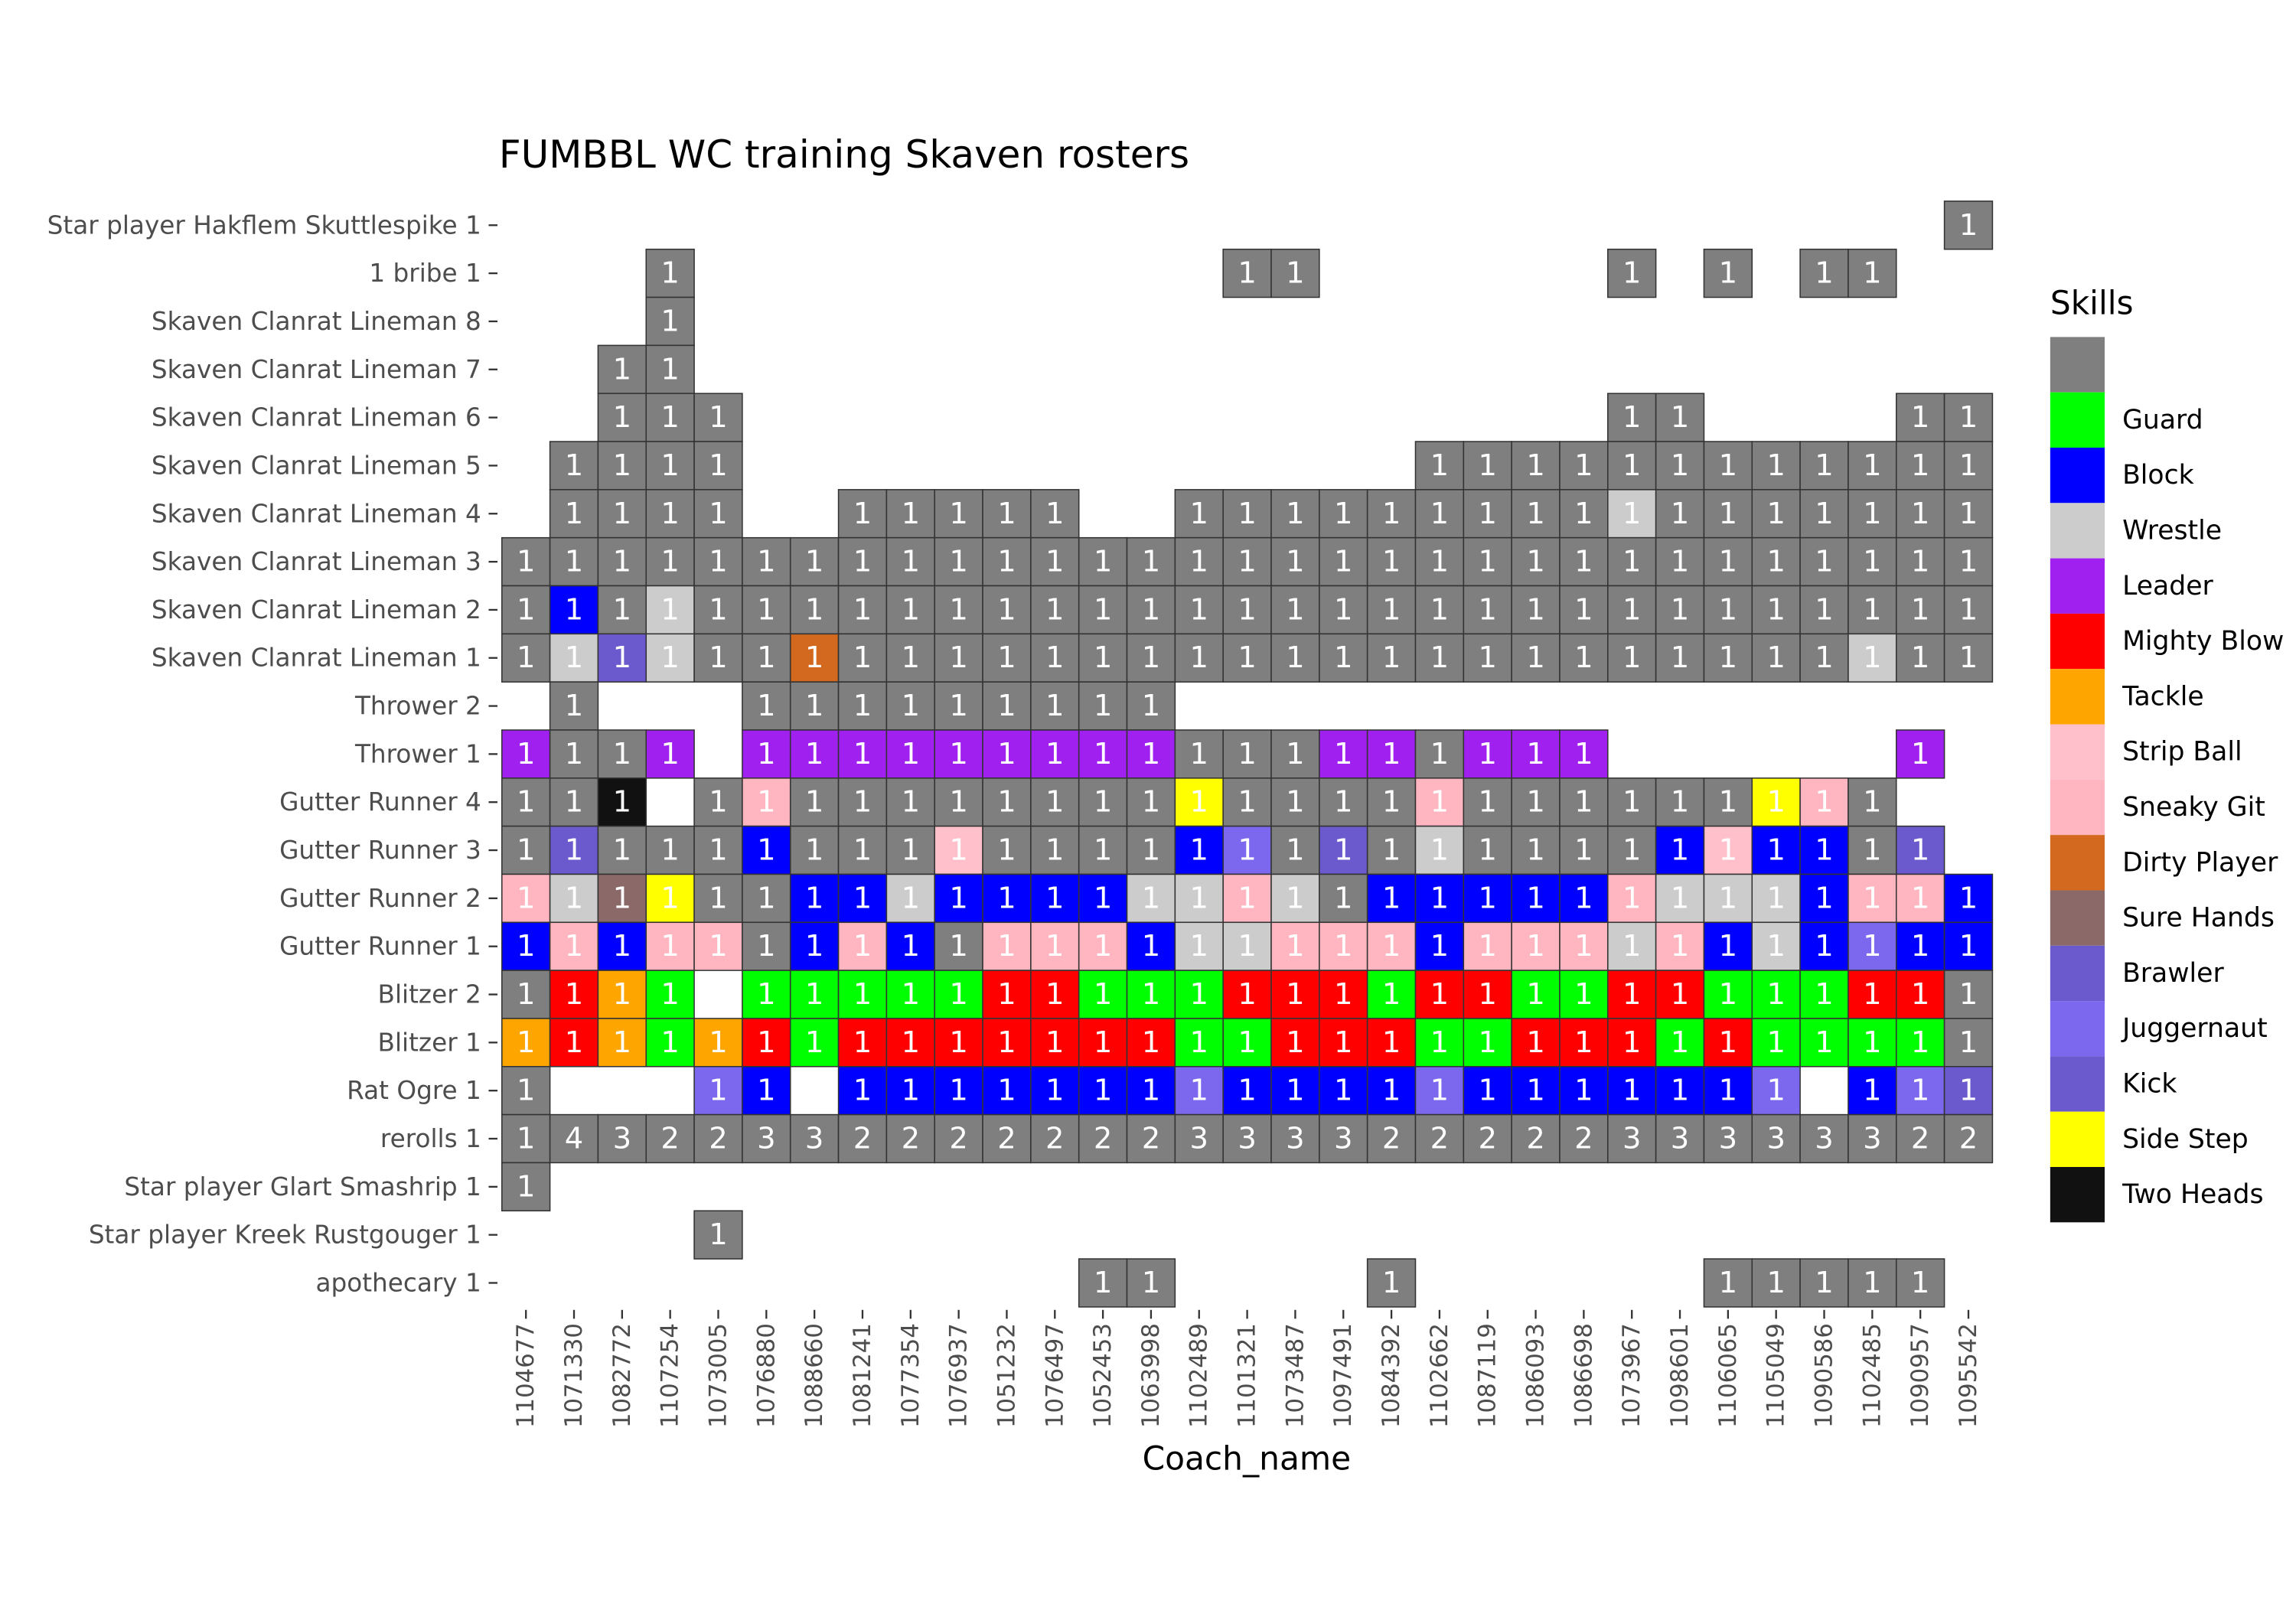  What do you see at coordinates (316, 369) in the screenshot?
I see `y-tick-label: Skaven Clanrat Lineman 7` at bounding box center [316, 369].